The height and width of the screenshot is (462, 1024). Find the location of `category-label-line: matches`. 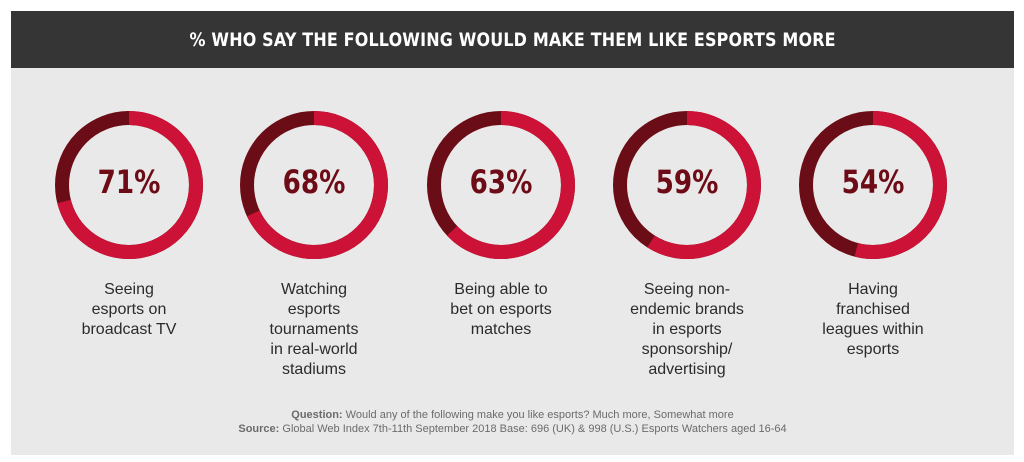

category-label-line: matches is located at coordinates (501, 329).